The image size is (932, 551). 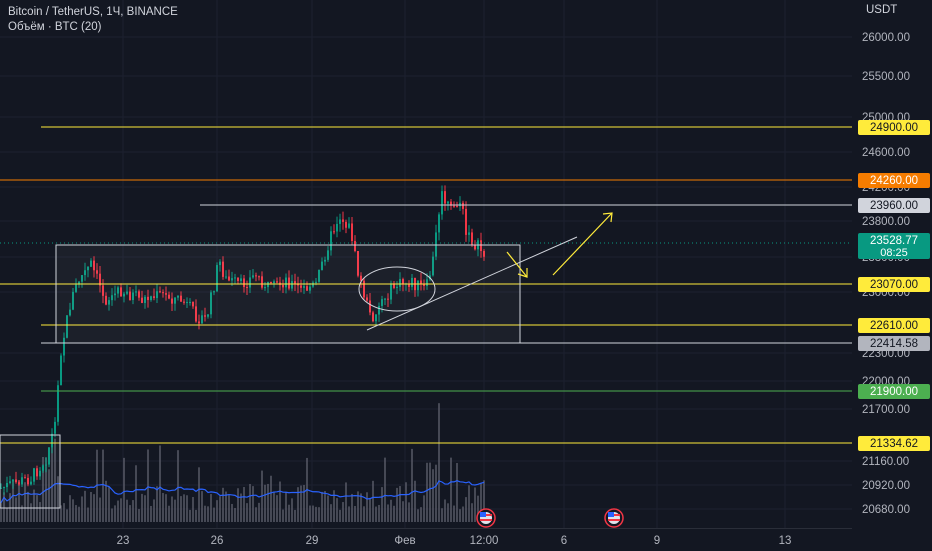 I want to click on price-label: 24900.00, so click(x=894, y=128).